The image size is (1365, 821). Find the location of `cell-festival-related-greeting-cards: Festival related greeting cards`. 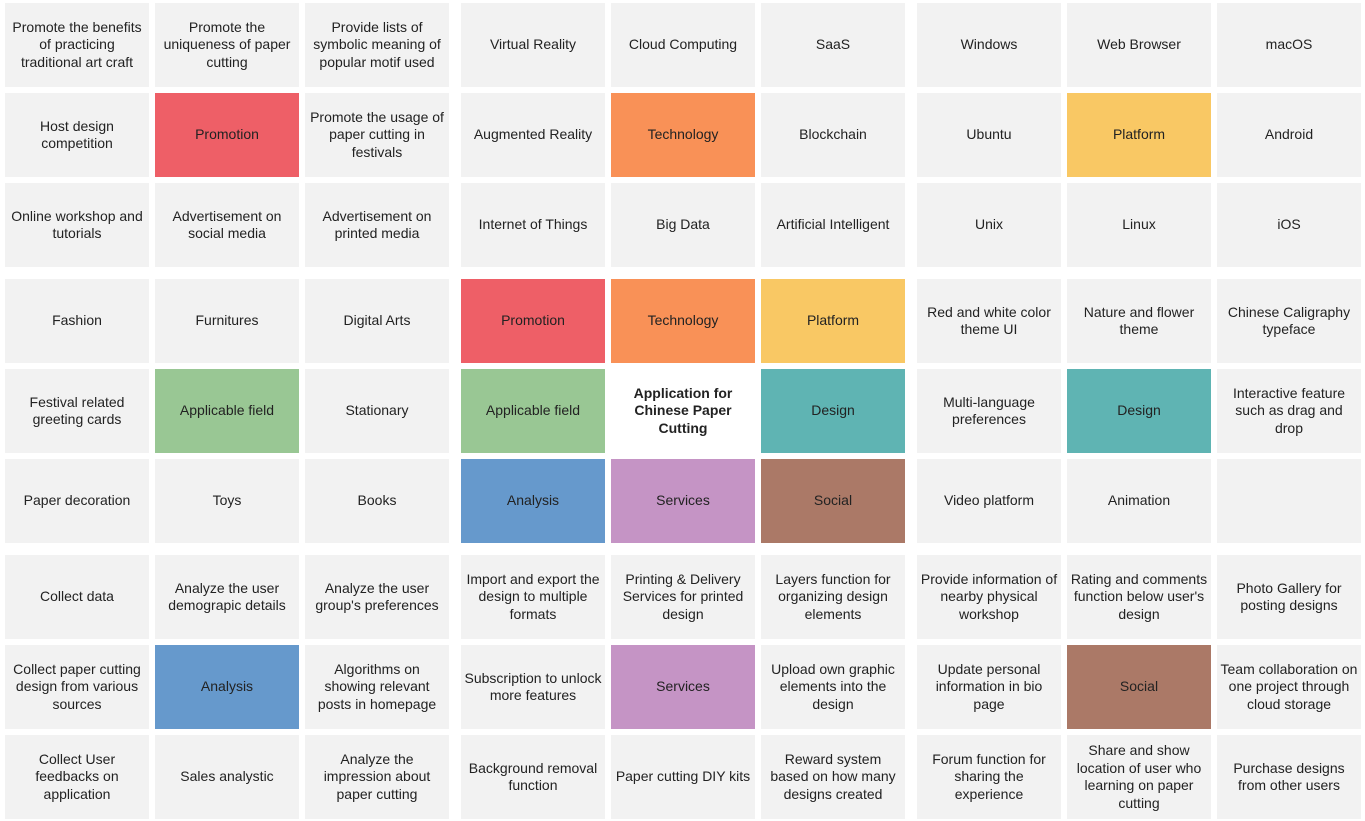

cell-festival-related-greeting-cards: Festival related greeting cards is located at coordinates (77, 411).